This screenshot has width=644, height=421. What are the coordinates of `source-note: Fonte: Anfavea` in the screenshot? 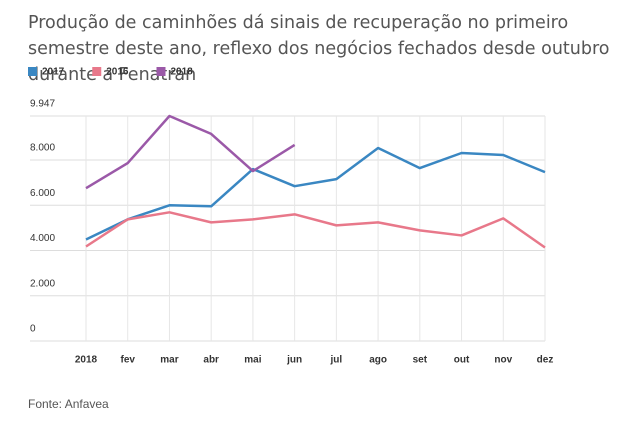 It's located at (68, 404).